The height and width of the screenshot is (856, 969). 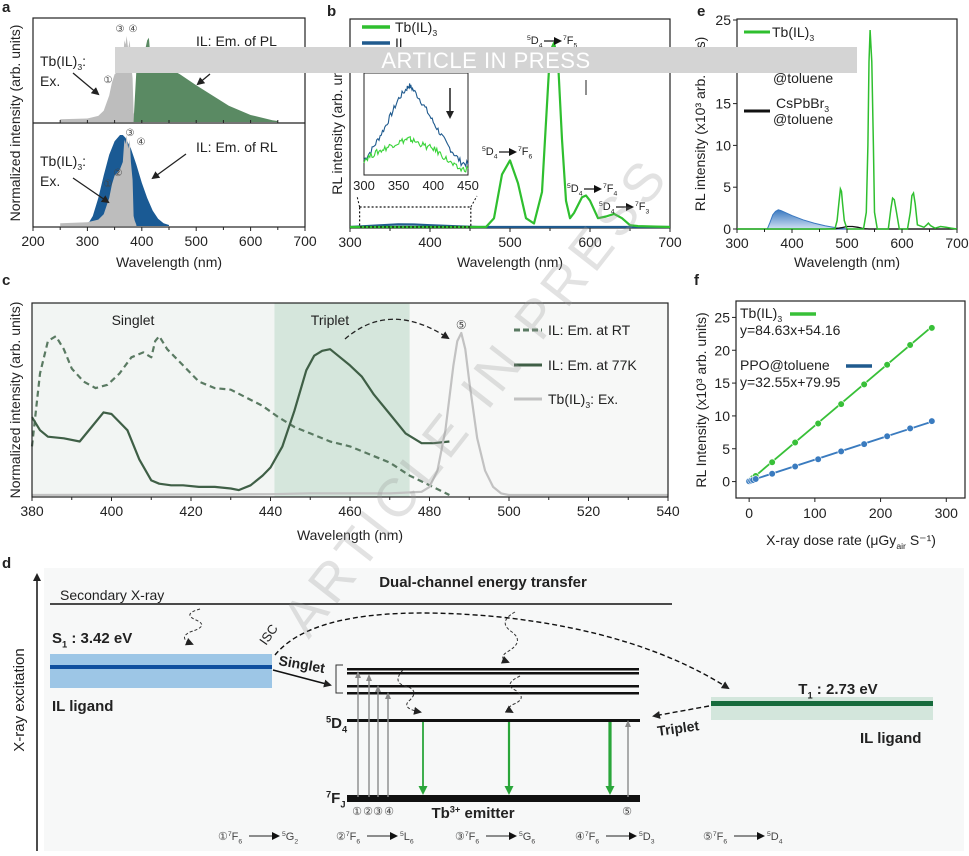 What do you see at coordinates (701, 399) in the screenshot?
I see `panel-f-y-label: RL Intensity (x10³ arb. units)` at bounding box center [701, 399].